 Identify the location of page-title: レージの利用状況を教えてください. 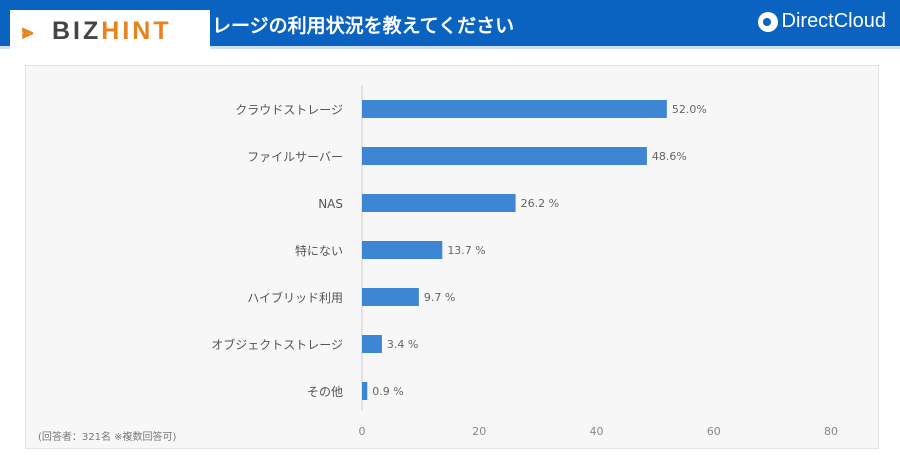
(363, 26).